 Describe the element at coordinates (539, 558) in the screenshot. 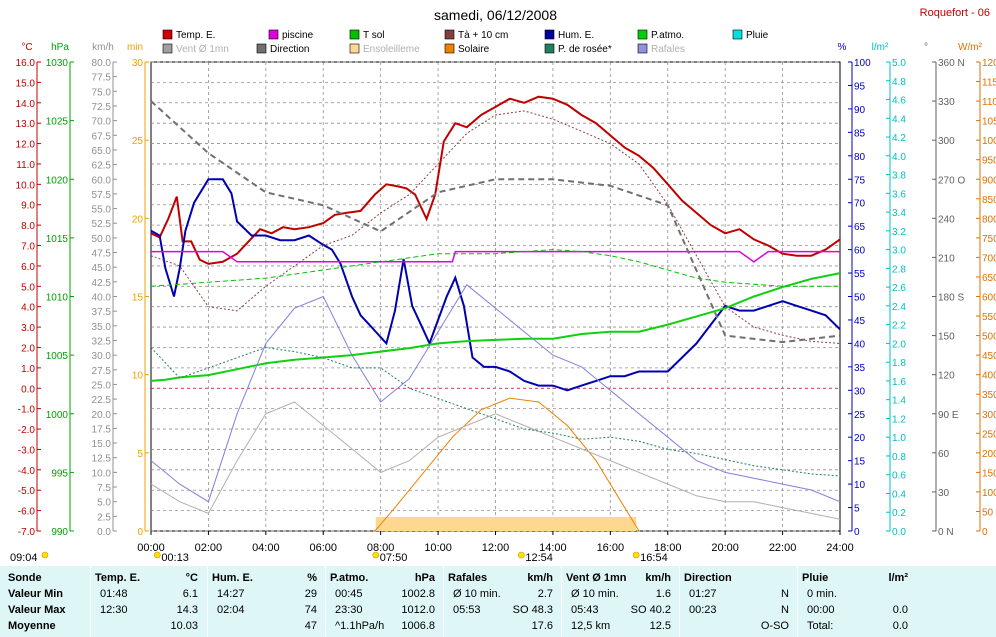

I see `event-label: 12:54` at that location.